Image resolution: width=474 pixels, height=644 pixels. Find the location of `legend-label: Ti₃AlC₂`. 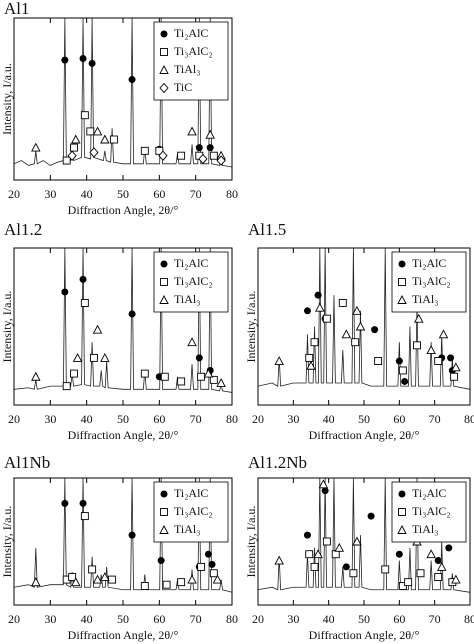

legend-label: Ti₃AlC₂ is located at coordinates (193, 281).